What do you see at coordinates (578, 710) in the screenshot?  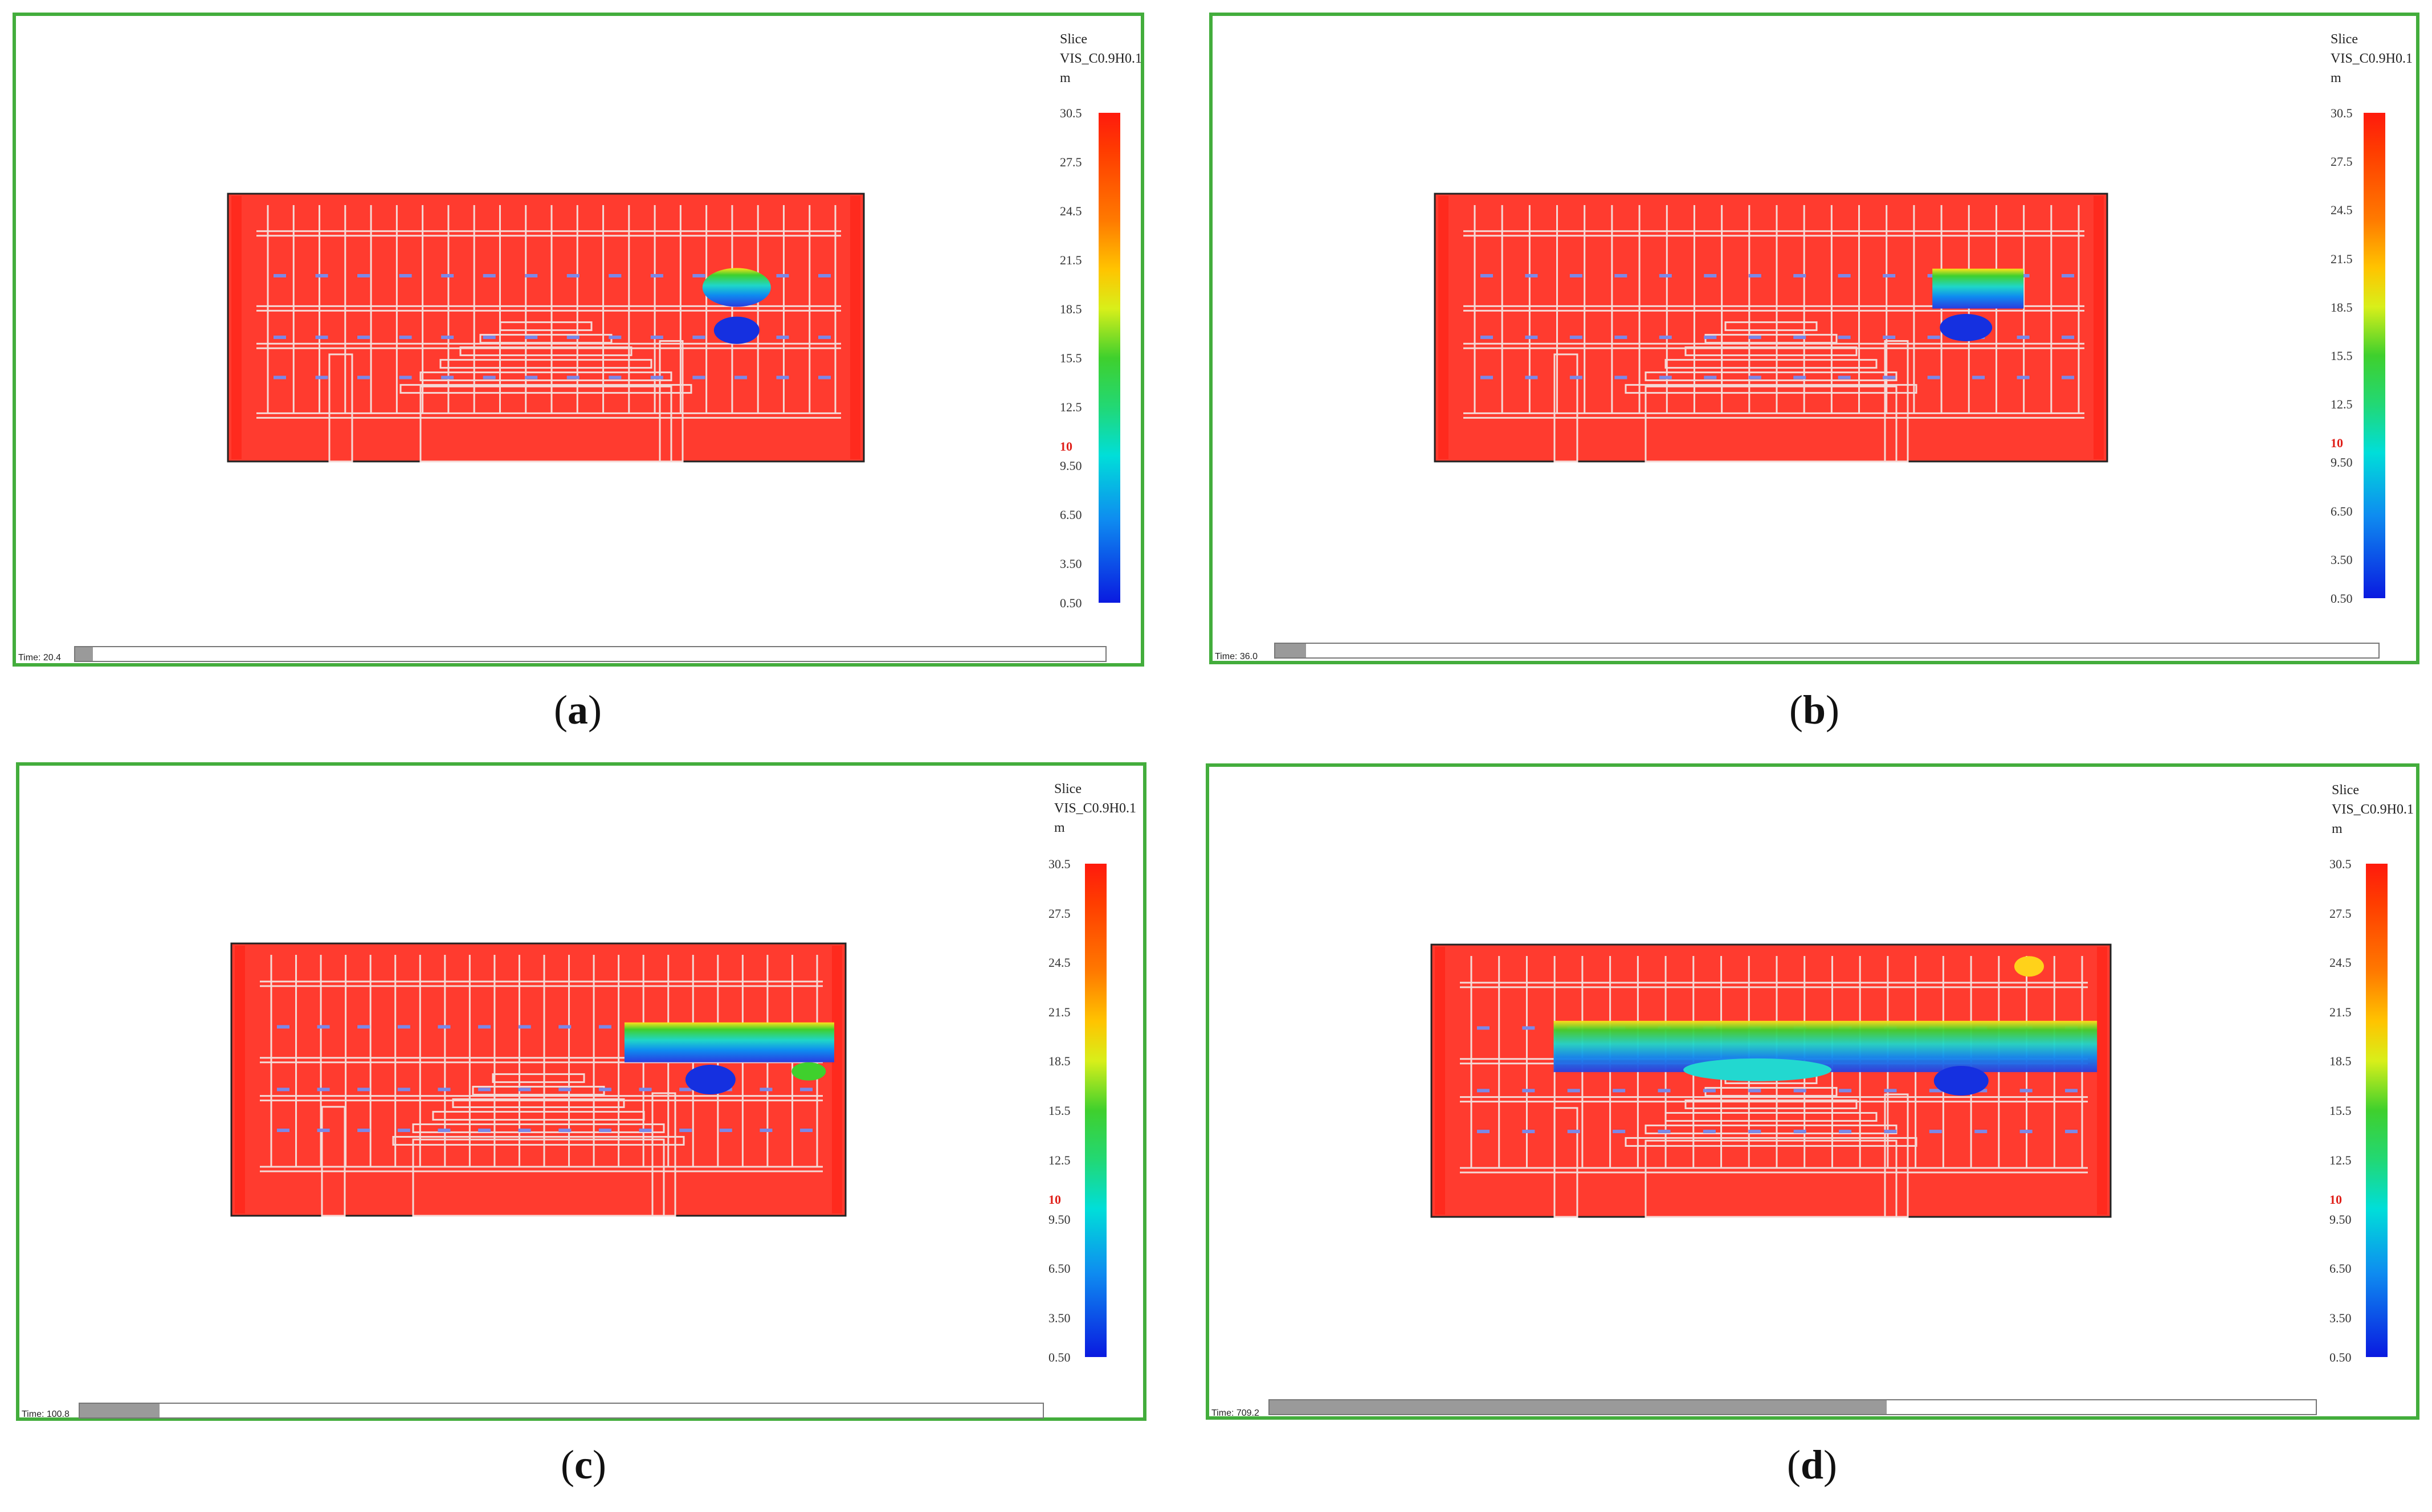 I see `caption-a: (a)` at bounding box center [578, 710].